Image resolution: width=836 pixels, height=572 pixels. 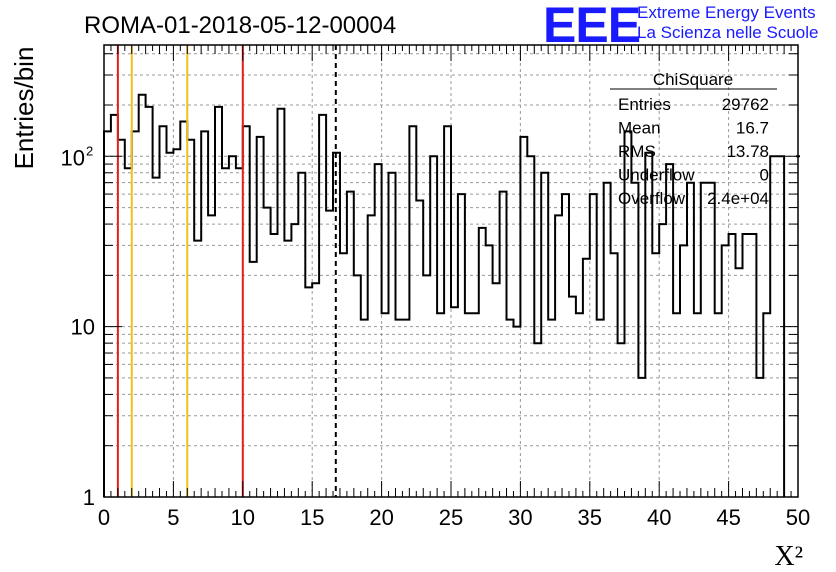 What do you see at coordinates (728, 32) in the screenshot?
I see `logo-line-2: La Scienza nelle Scuole` at bounding box center [728, 32].